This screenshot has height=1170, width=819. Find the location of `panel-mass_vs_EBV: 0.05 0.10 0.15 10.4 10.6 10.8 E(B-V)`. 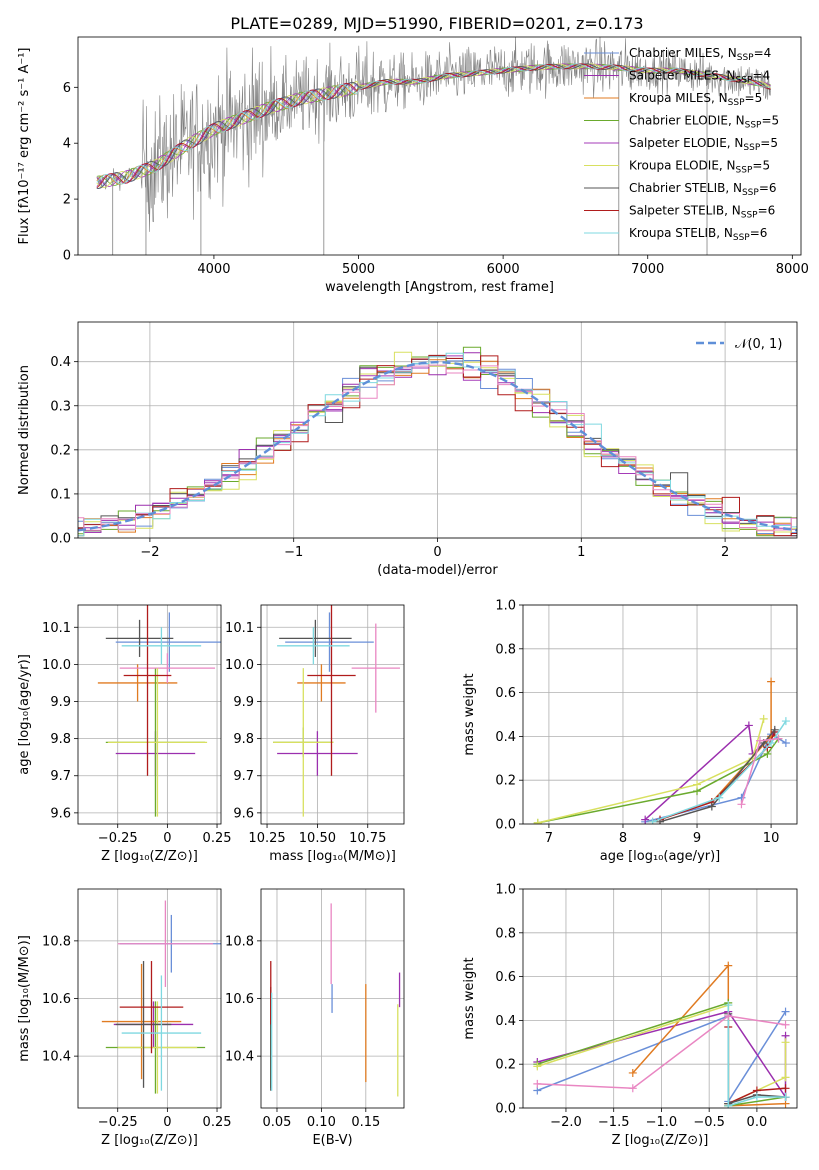

panel-mass_vs_EBV: 0.05 0.10 0.15 10.4 10.6 10.8 E(B-V) is located at coordinates (315, 1018).